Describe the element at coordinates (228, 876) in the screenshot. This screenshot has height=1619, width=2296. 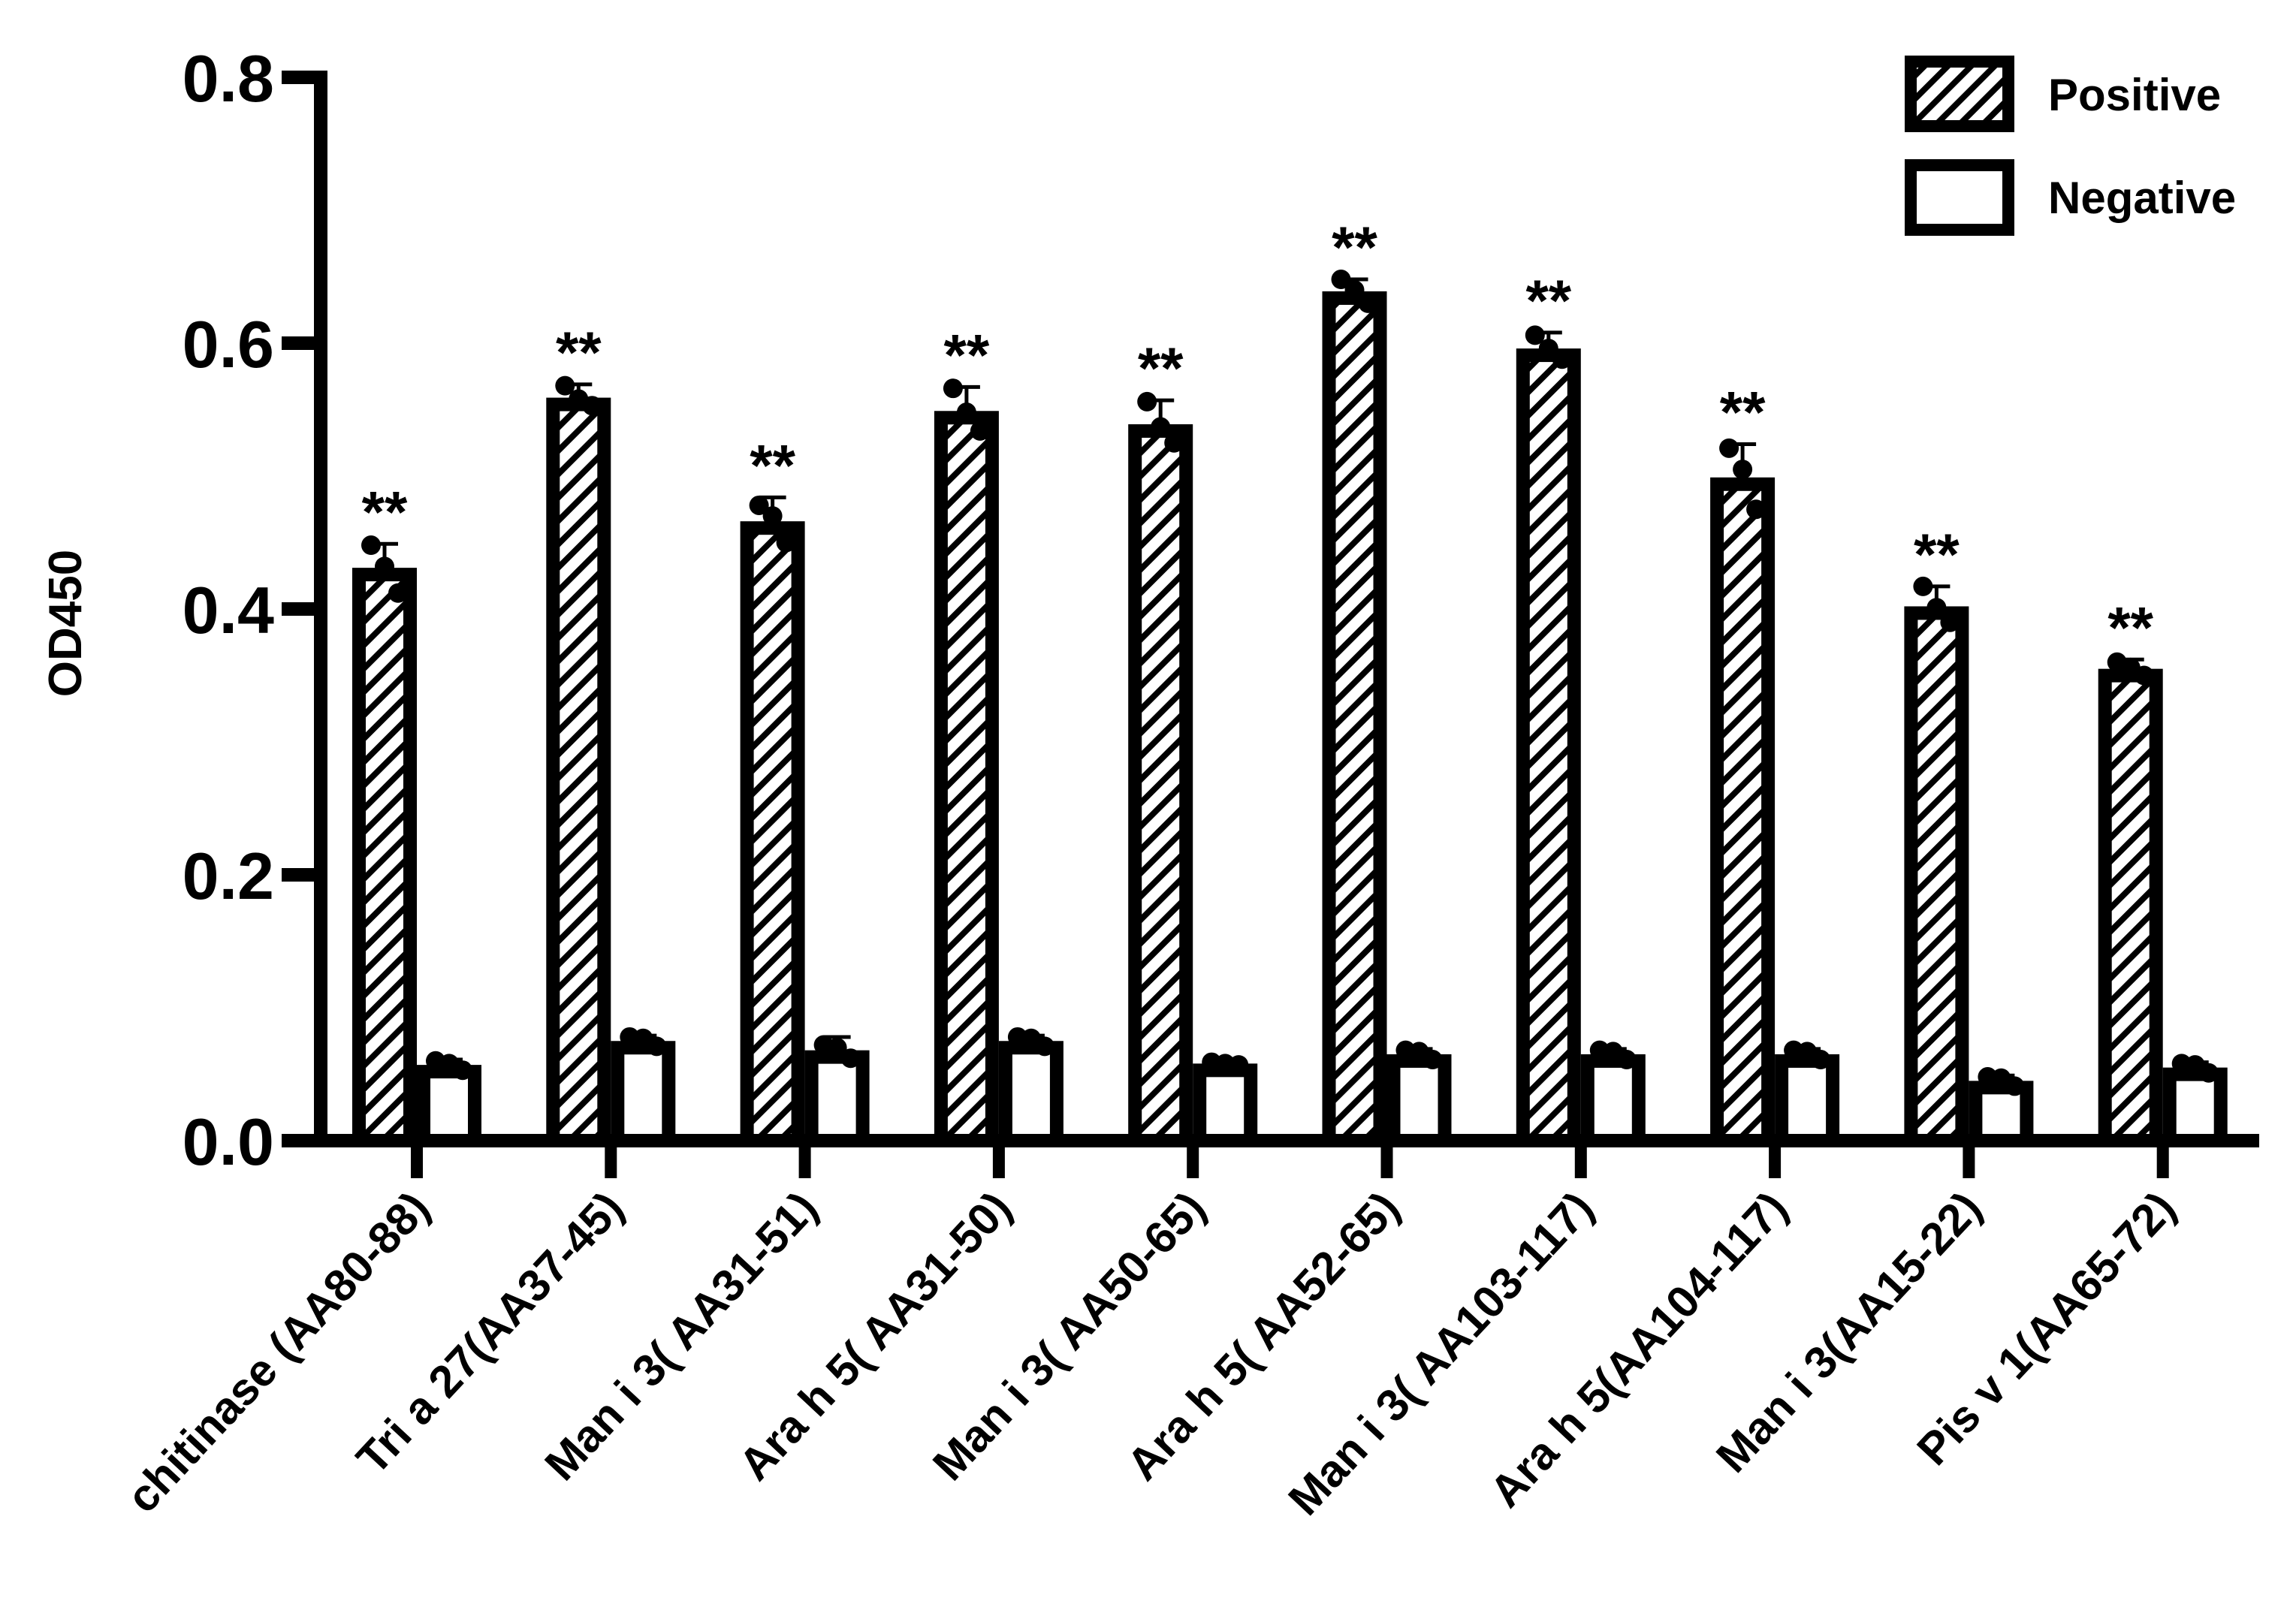
I see `y-tick-label: 0.2` at that location.